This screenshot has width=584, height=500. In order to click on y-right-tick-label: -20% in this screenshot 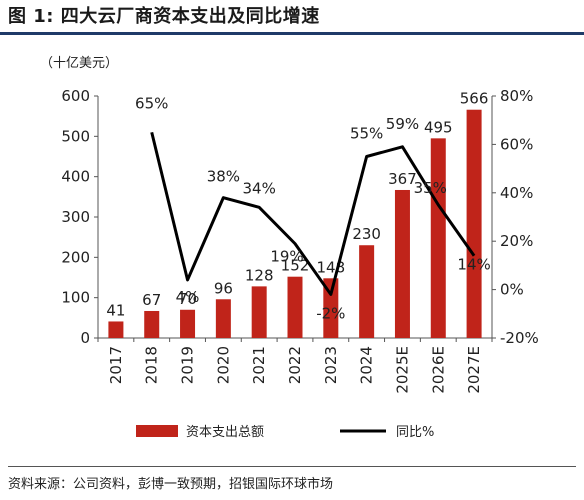, I will do `click(519, 338)`.